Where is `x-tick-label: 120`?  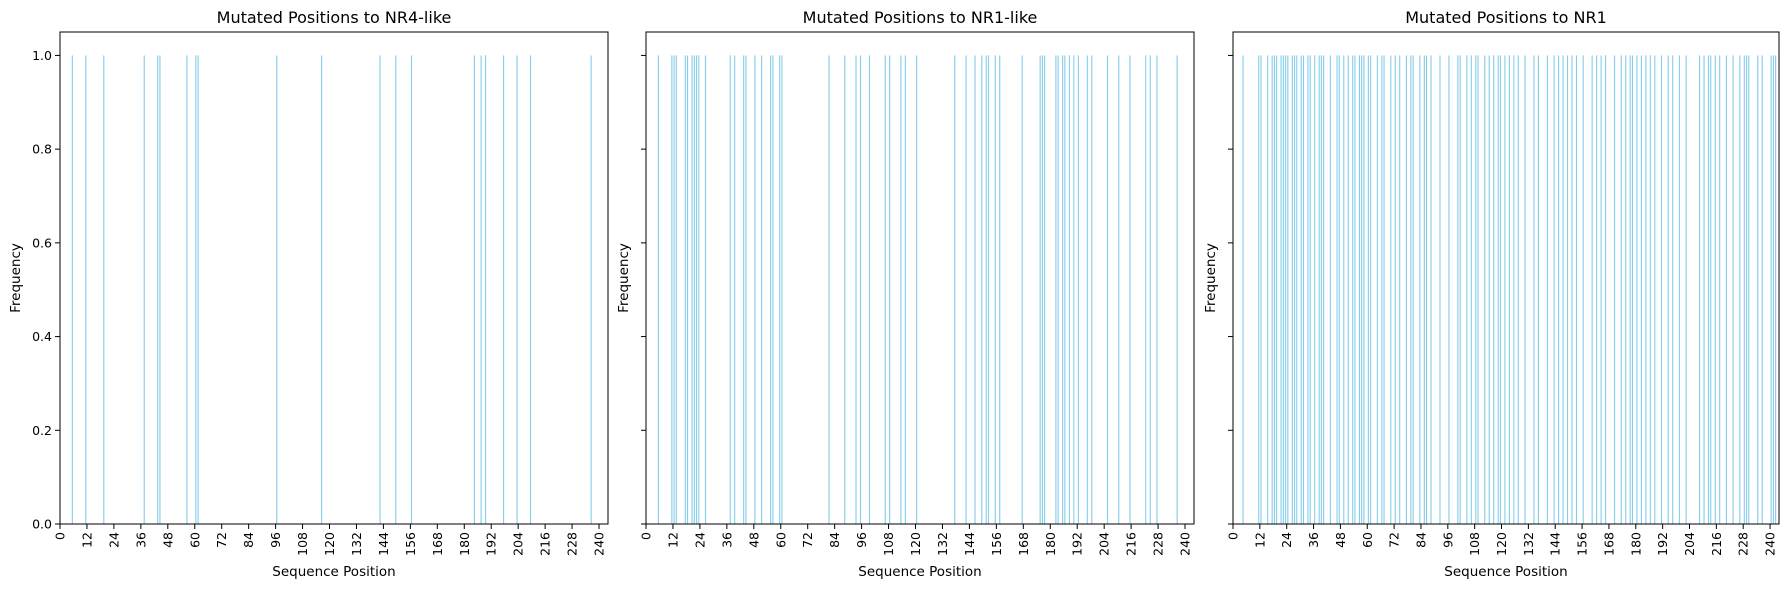 x-tick-label: 120 is located at coordinates (1501, 544).